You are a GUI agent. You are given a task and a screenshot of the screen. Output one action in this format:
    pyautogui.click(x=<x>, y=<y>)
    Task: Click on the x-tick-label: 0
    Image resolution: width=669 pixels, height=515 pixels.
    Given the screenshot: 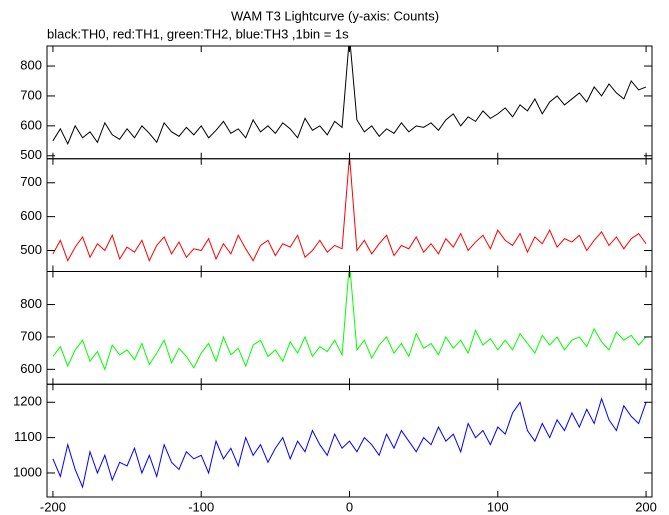 What is the action you would take?
    pyautogui.click(x=349, y=506)
    